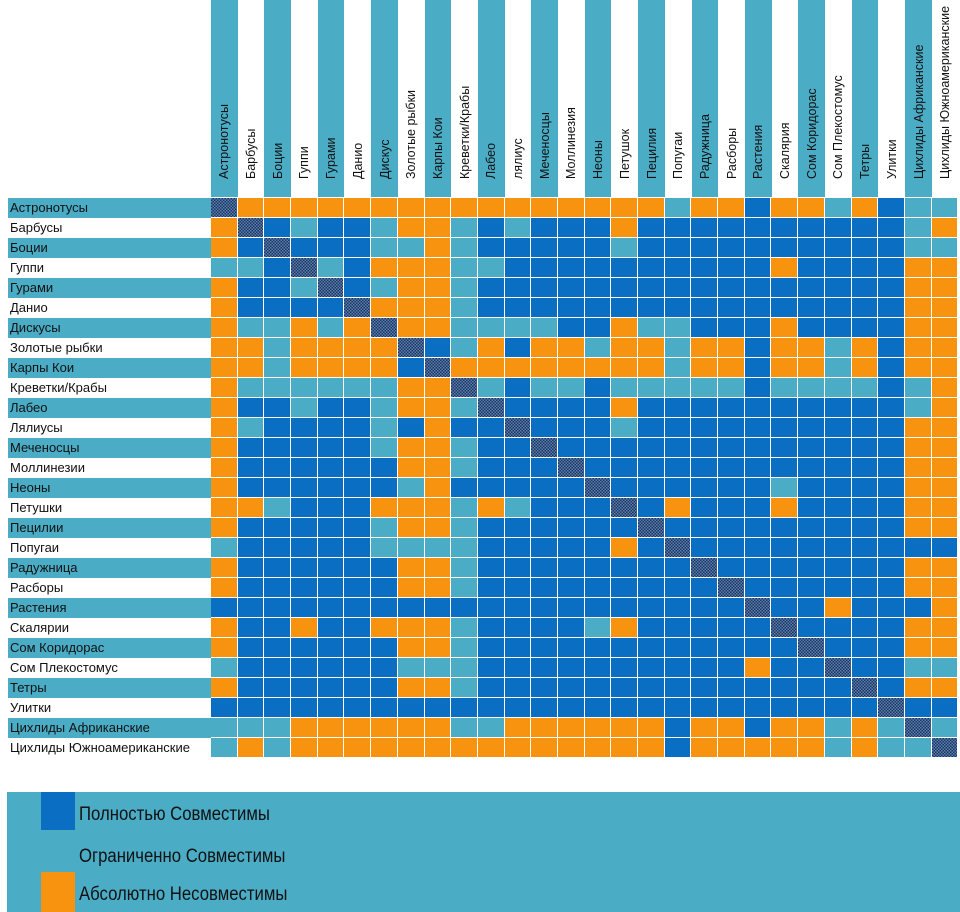  What do you see at coordinates (598, 159) in the screenshot?
I see `column-header-label: Неоны` at bounding box center [598, 159].